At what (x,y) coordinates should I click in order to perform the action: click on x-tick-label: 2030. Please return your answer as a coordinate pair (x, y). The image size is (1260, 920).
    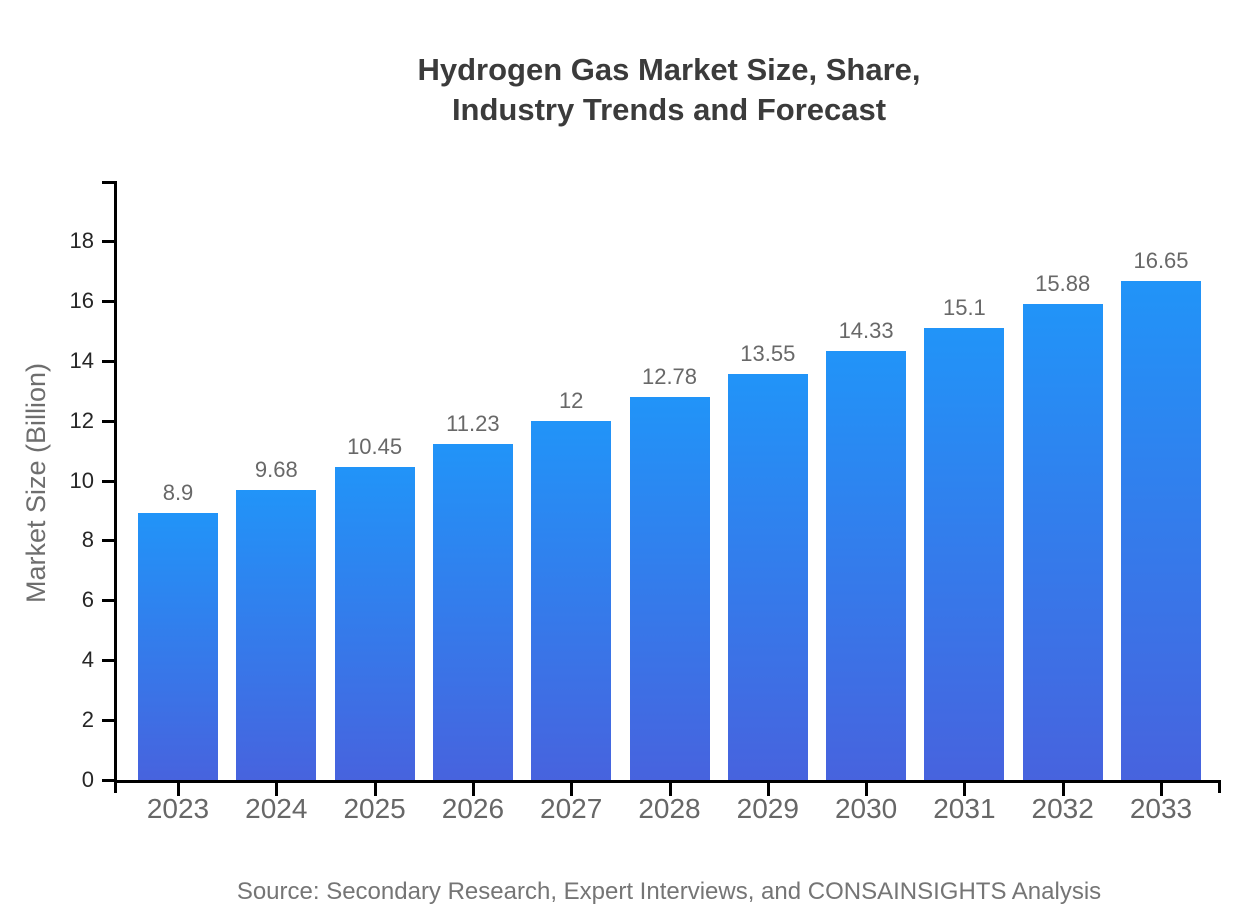
    Looking at the image, I should click on (866, 808).